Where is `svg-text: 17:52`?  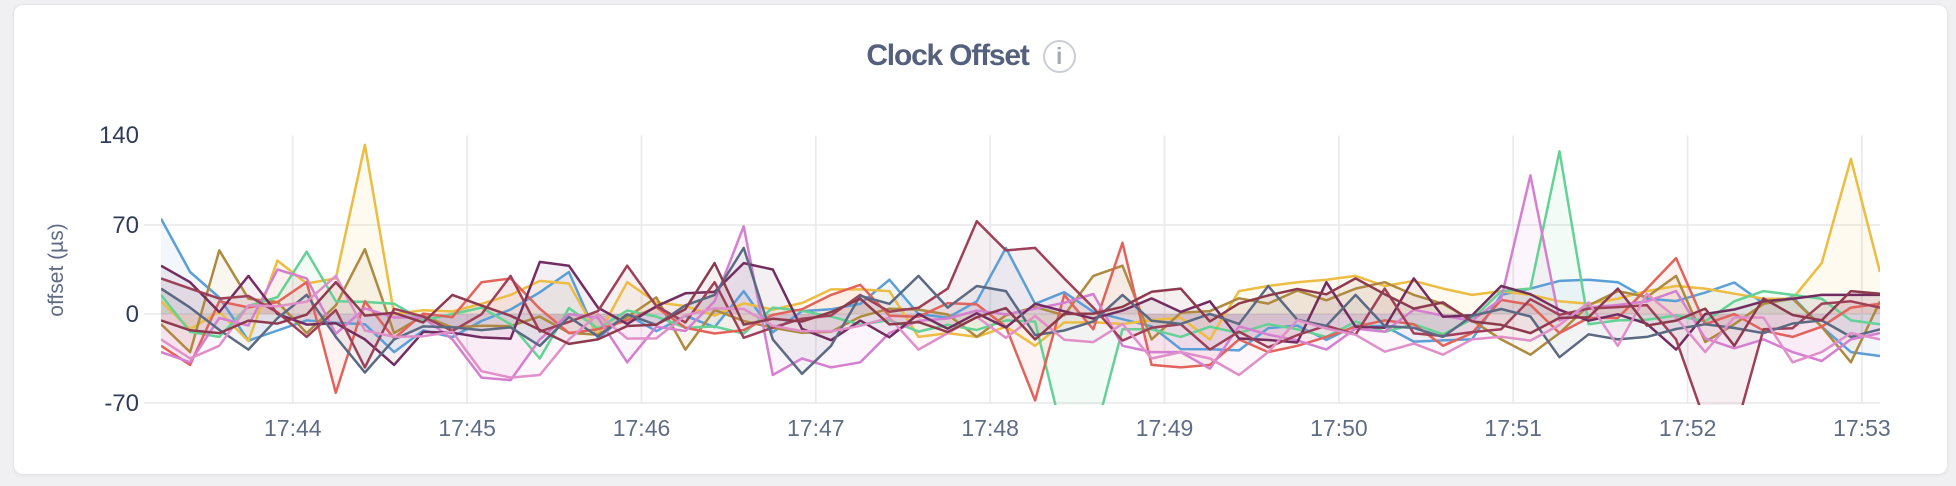
svg-text: 17:52 is located at coordinates (1688, 428).